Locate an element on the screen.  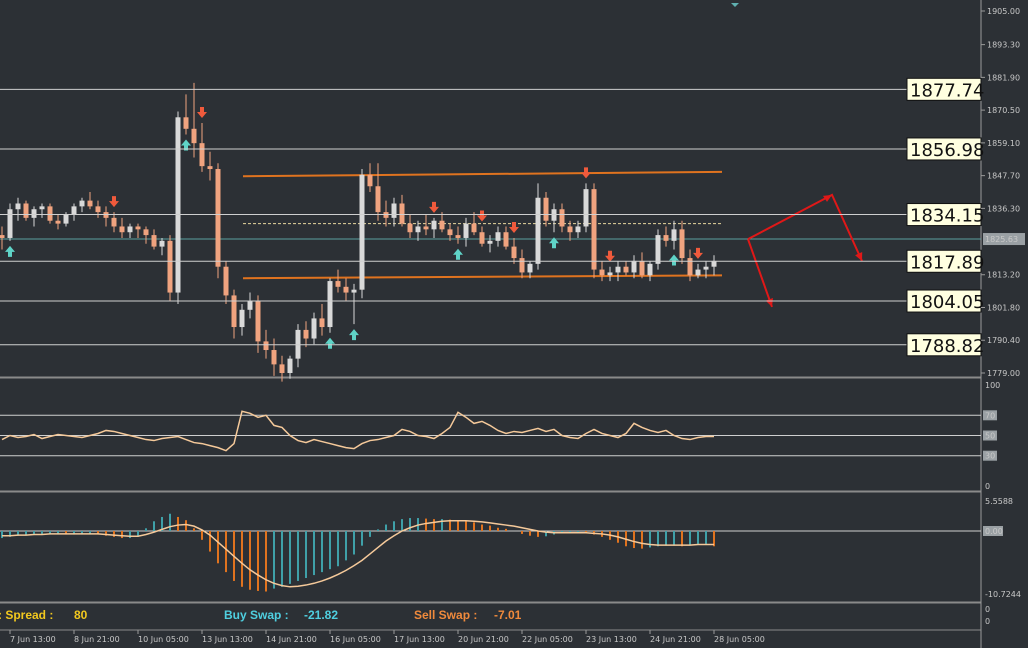
time-tick-label: 10 Jun 05:00 is located at coordinates (163, 639).